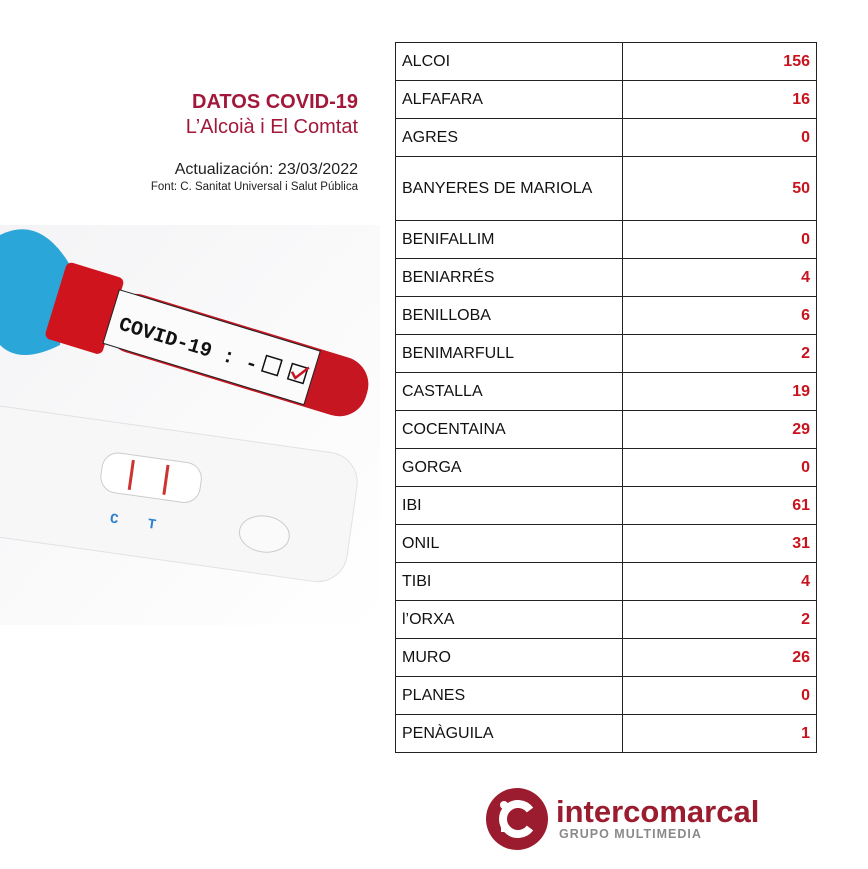 This screenshot has width=868, height=869. Describe the element at coordinates (509, 543) in the screenshot. I see `municipality-name: ONIL` at that location.